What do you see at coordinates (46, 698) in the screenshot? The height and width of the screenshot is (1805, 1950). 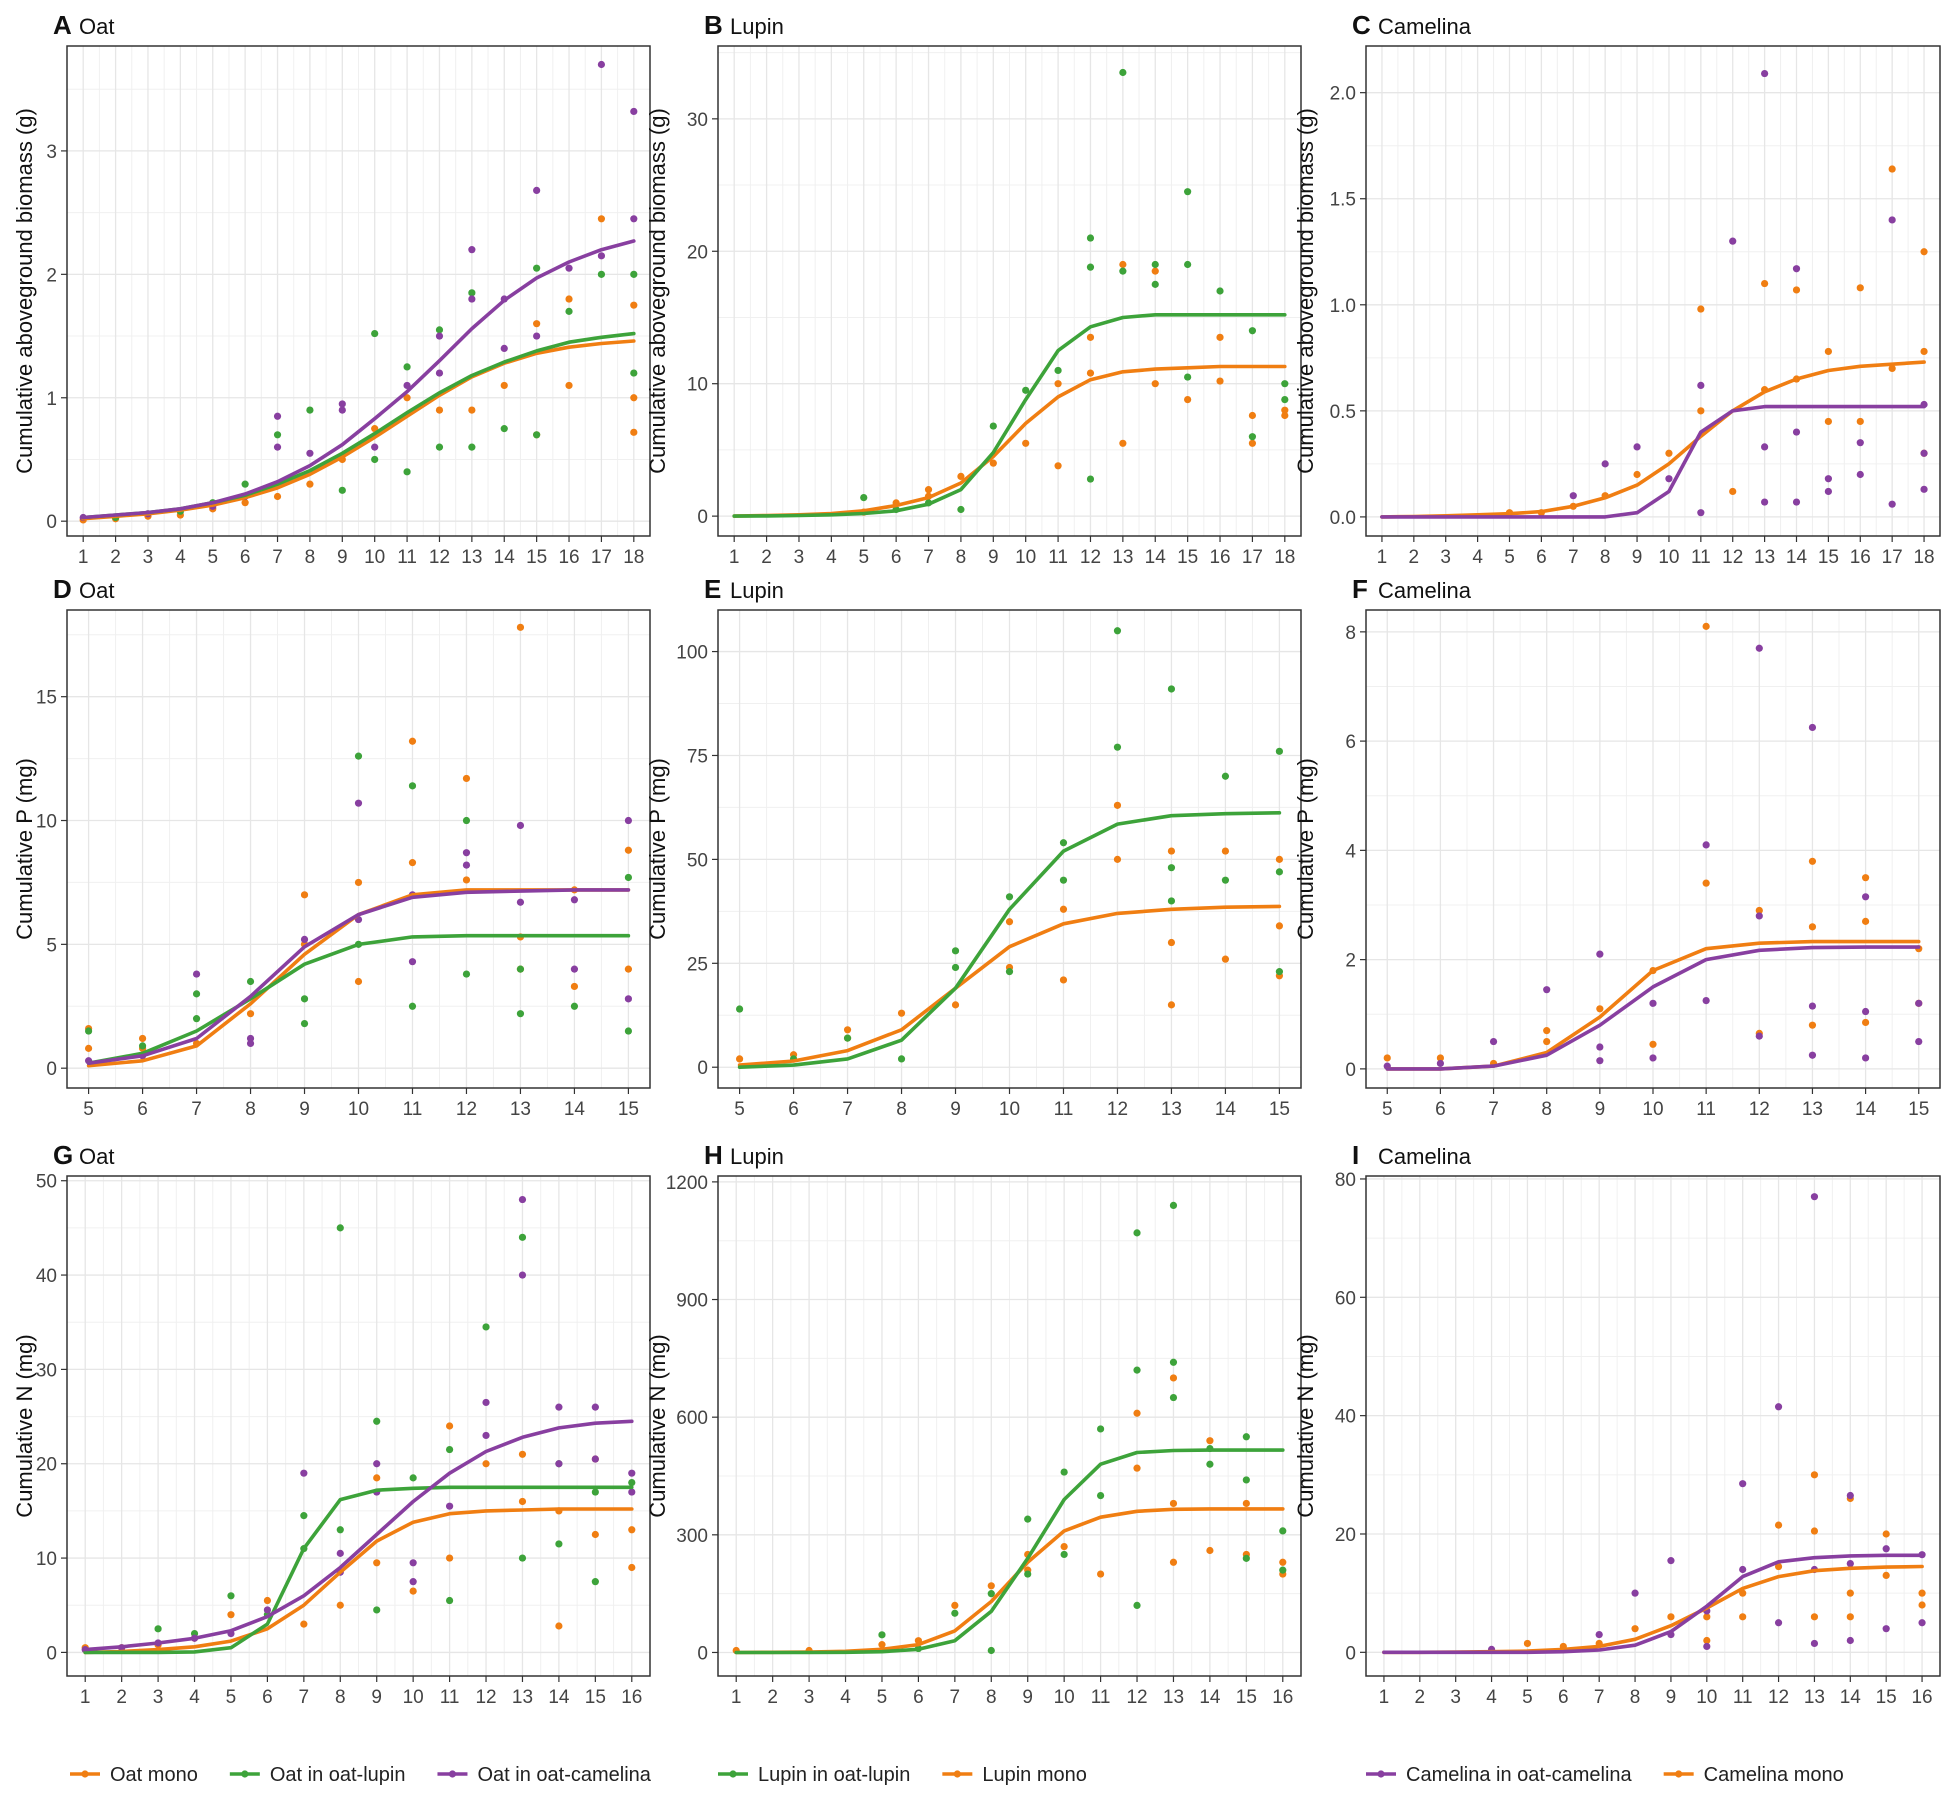 I see `y-tick-label: 15` at bounding box center [46, 698].